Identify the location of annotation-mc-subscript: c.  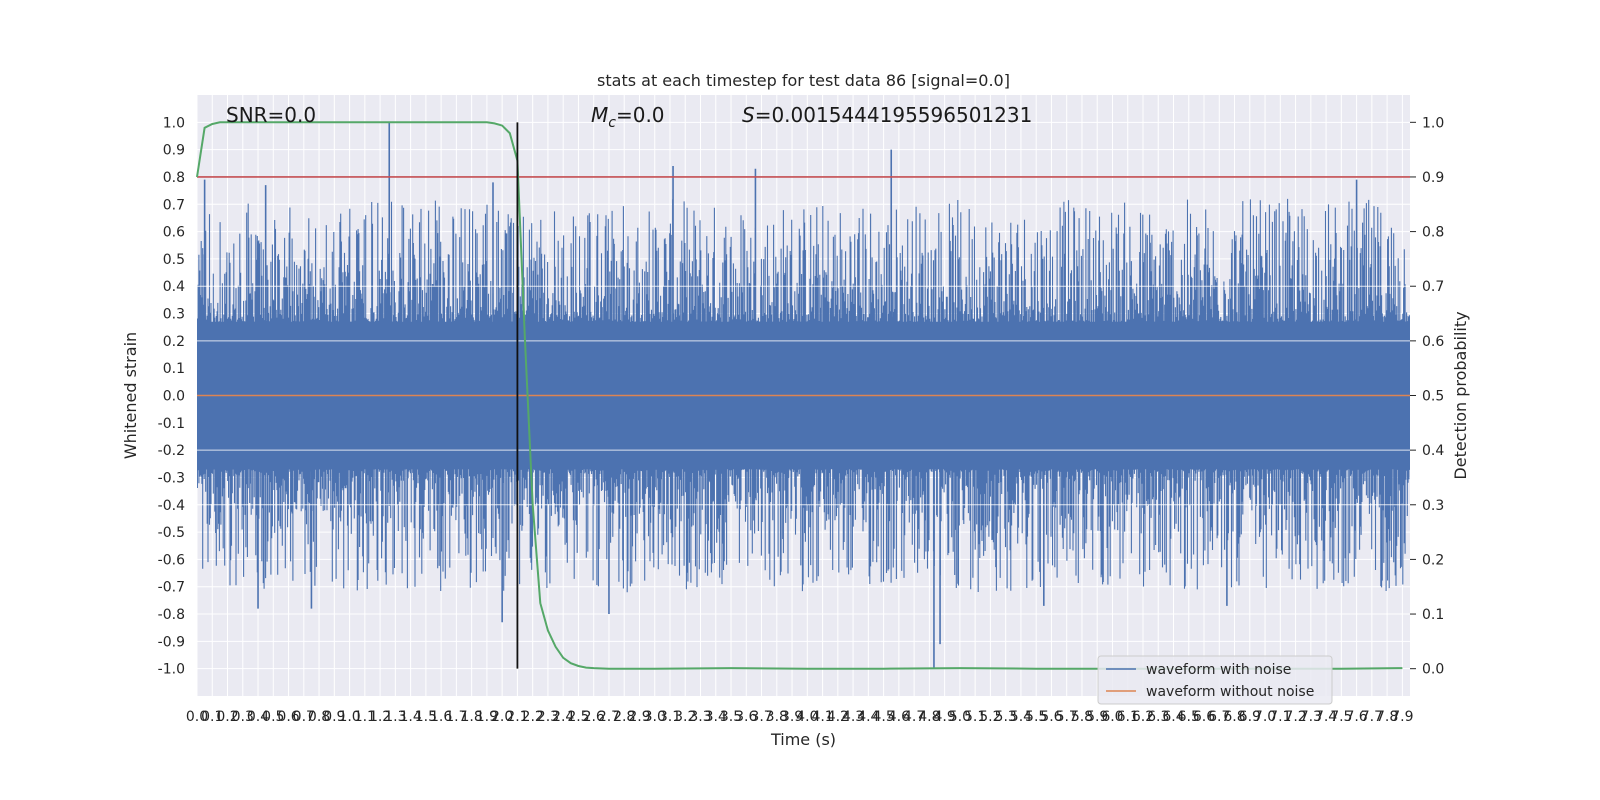
(612, 123).